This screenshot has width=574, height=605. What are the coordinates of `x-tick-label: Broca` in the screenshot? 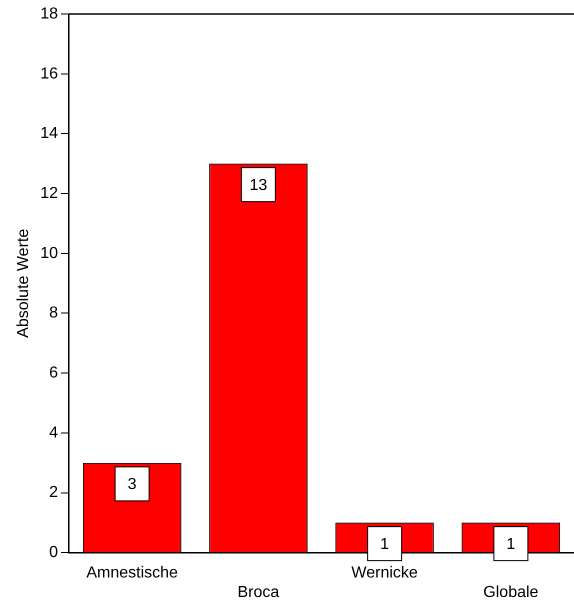 It's located at (258, 592).